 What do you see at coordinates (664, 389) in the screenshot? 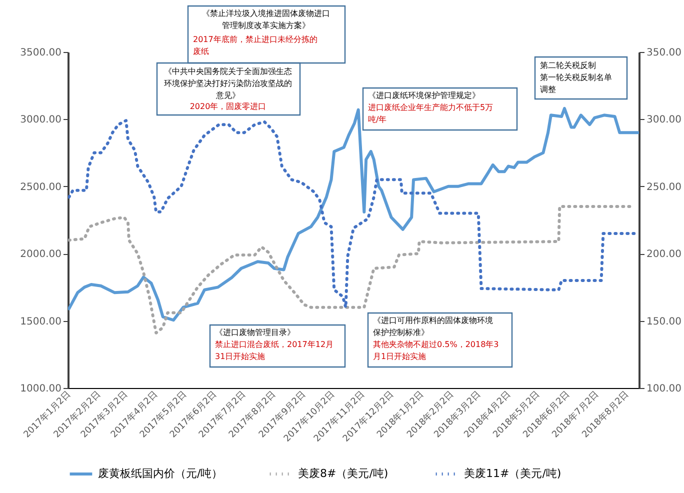
I see `y2-tick-label: 100.00` at bounding box center [664, 389].